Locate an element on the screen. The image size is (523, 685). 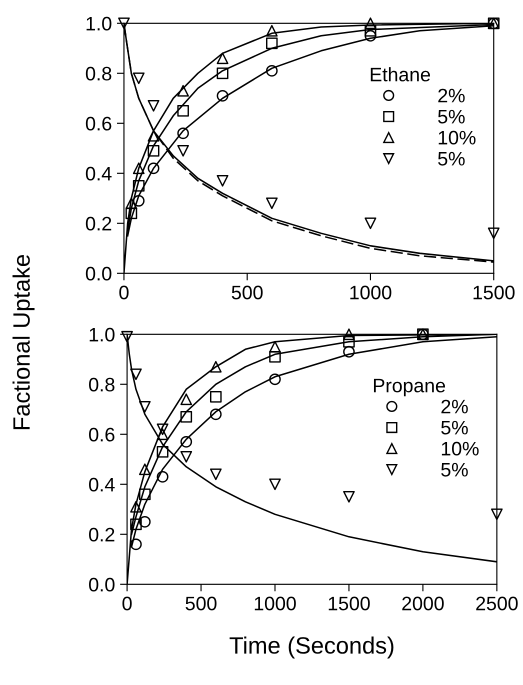
x-axis-title: Time (Seconds) is located at coordinates (312, 647).